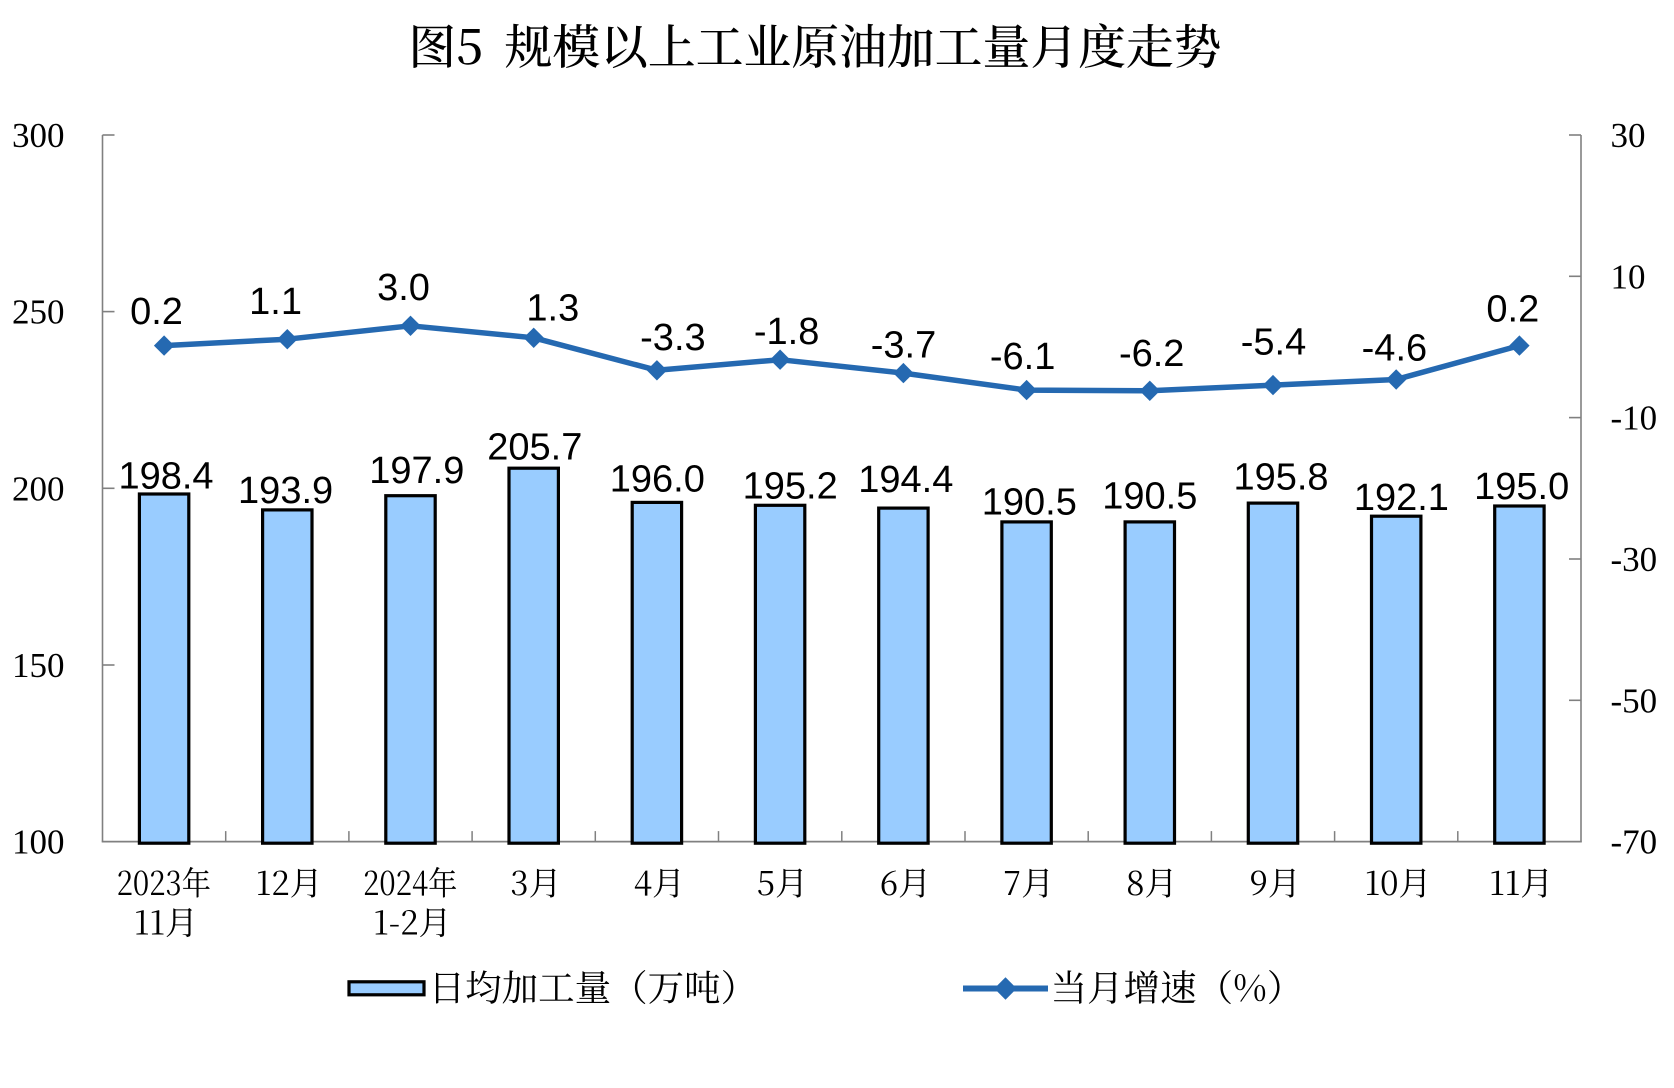  Describe the element at coordinates (38, 842) in the screenshot. I see `svg-text: 100` at that location.